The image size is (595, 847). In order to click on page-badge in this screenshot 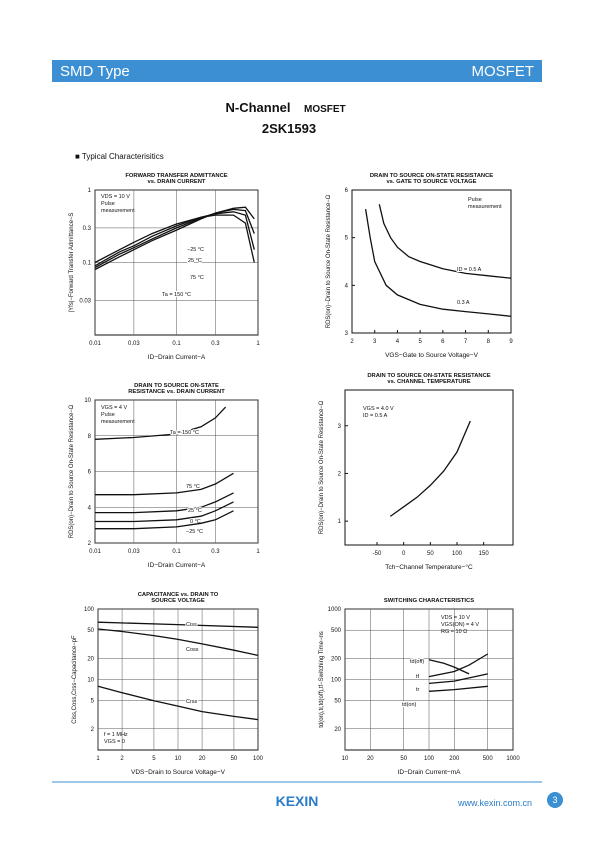, I will do `click(555, 800)`.